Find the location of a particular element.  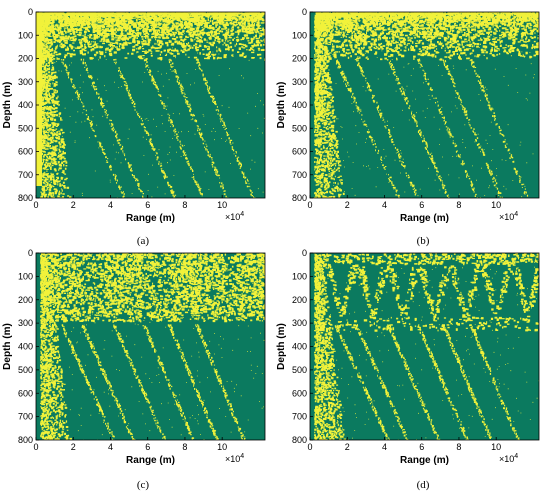

panel-caption: (d) is located at coordinates (423, 485).